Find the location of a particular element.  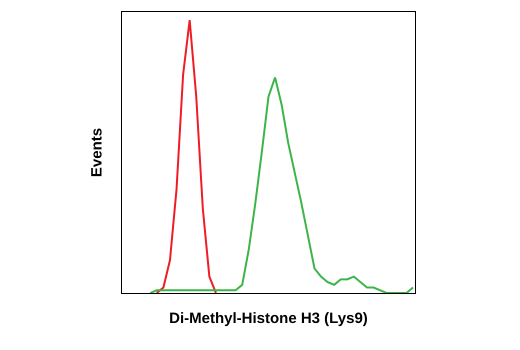

x-axis-title: Di-Methyl-Histone H3 (Lys9) is located at coordinates (268, 318).